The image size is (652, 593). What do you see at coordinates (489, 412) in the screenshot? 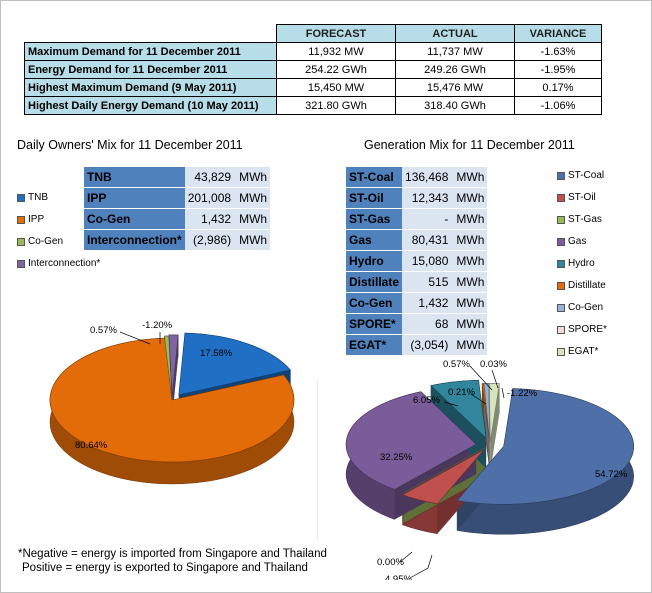
I see `pie-slice-spore-` at bounding box center [489, 412].